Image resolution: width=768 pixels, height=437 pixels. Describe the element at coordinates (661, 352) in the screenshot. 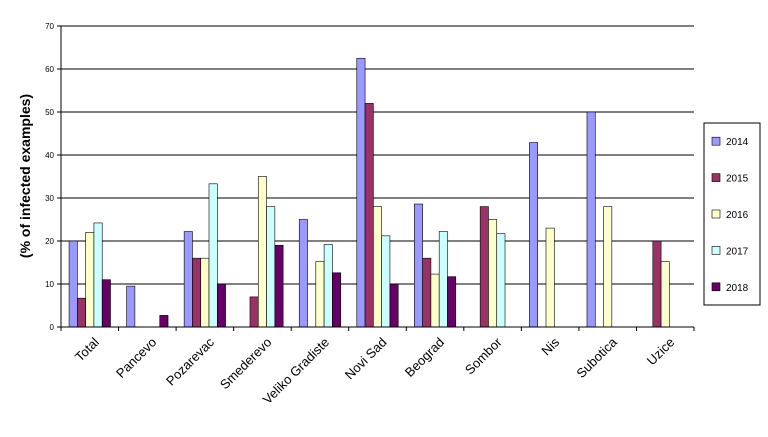

I see `x-tick-label: Uzice` at that location.